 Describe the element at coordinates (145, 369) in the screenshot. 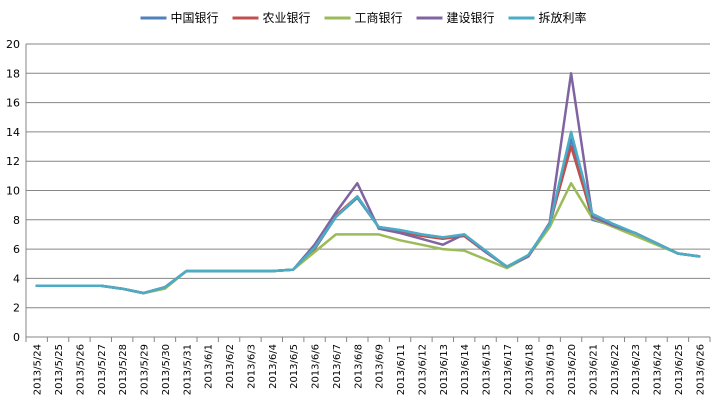

I see `x-tick-label: 2013/5/29` at that location.